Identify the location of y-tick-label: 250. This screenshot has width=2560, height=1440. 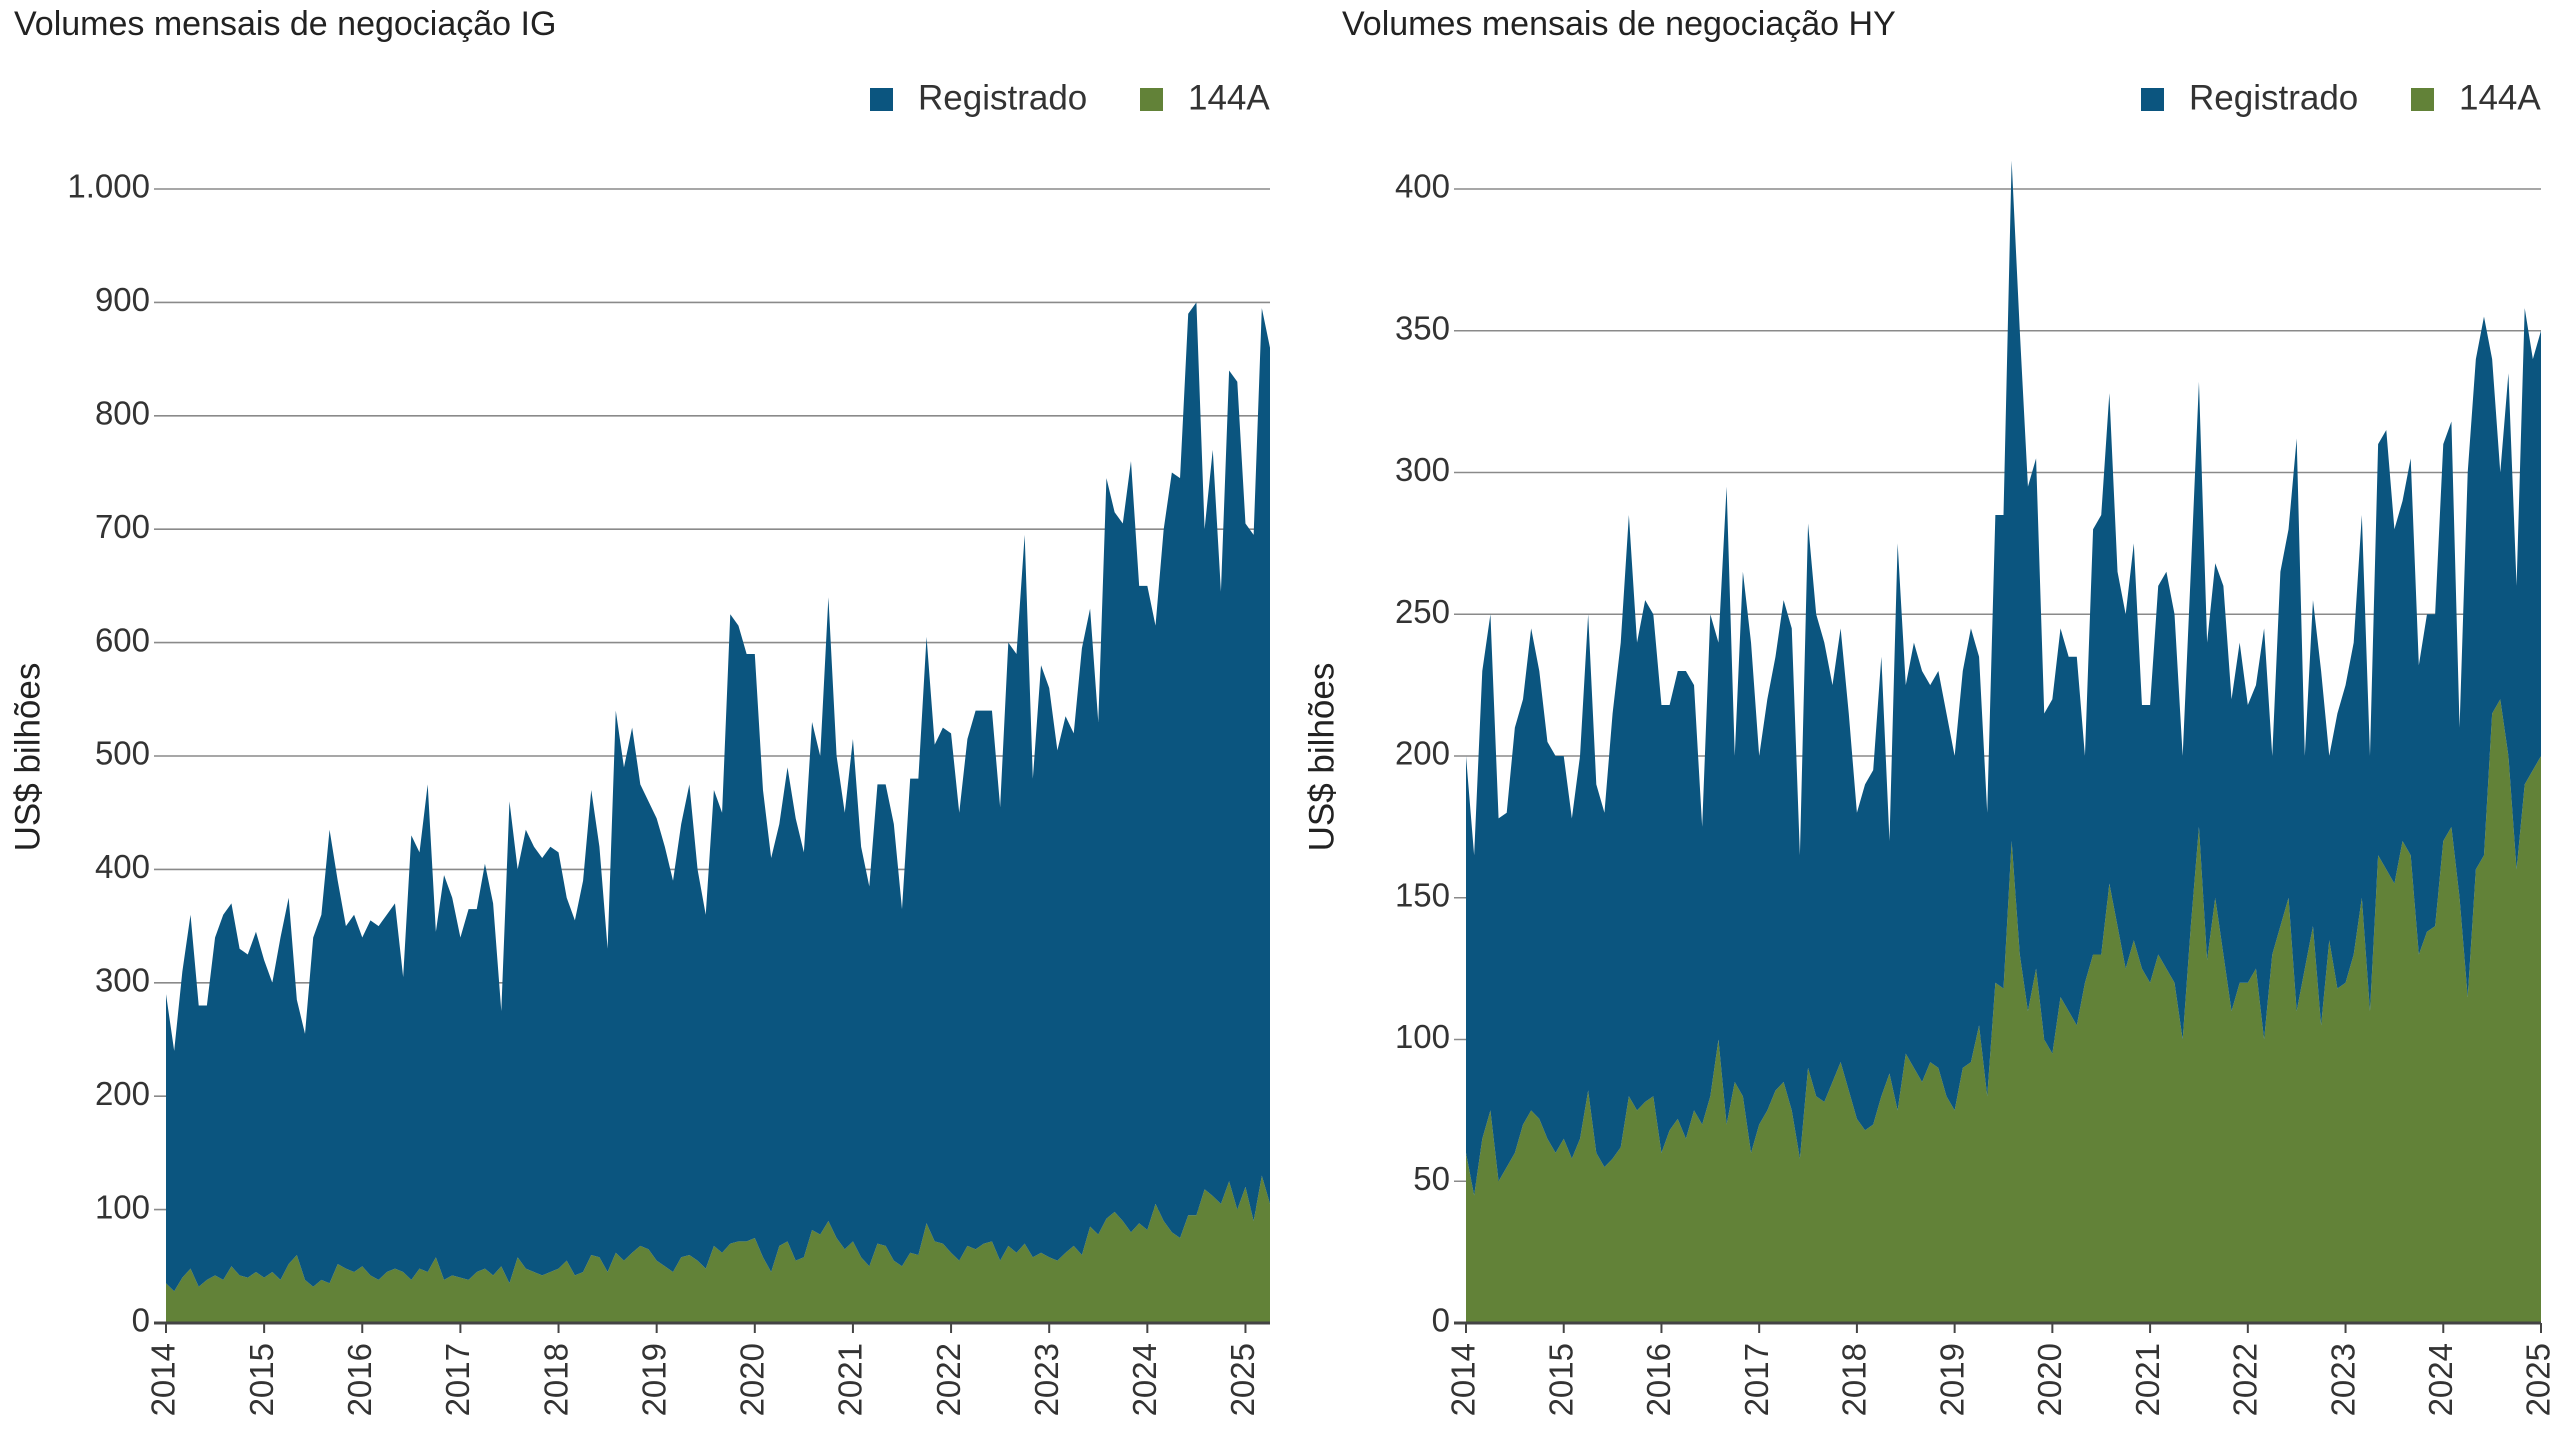
(1422, 611).